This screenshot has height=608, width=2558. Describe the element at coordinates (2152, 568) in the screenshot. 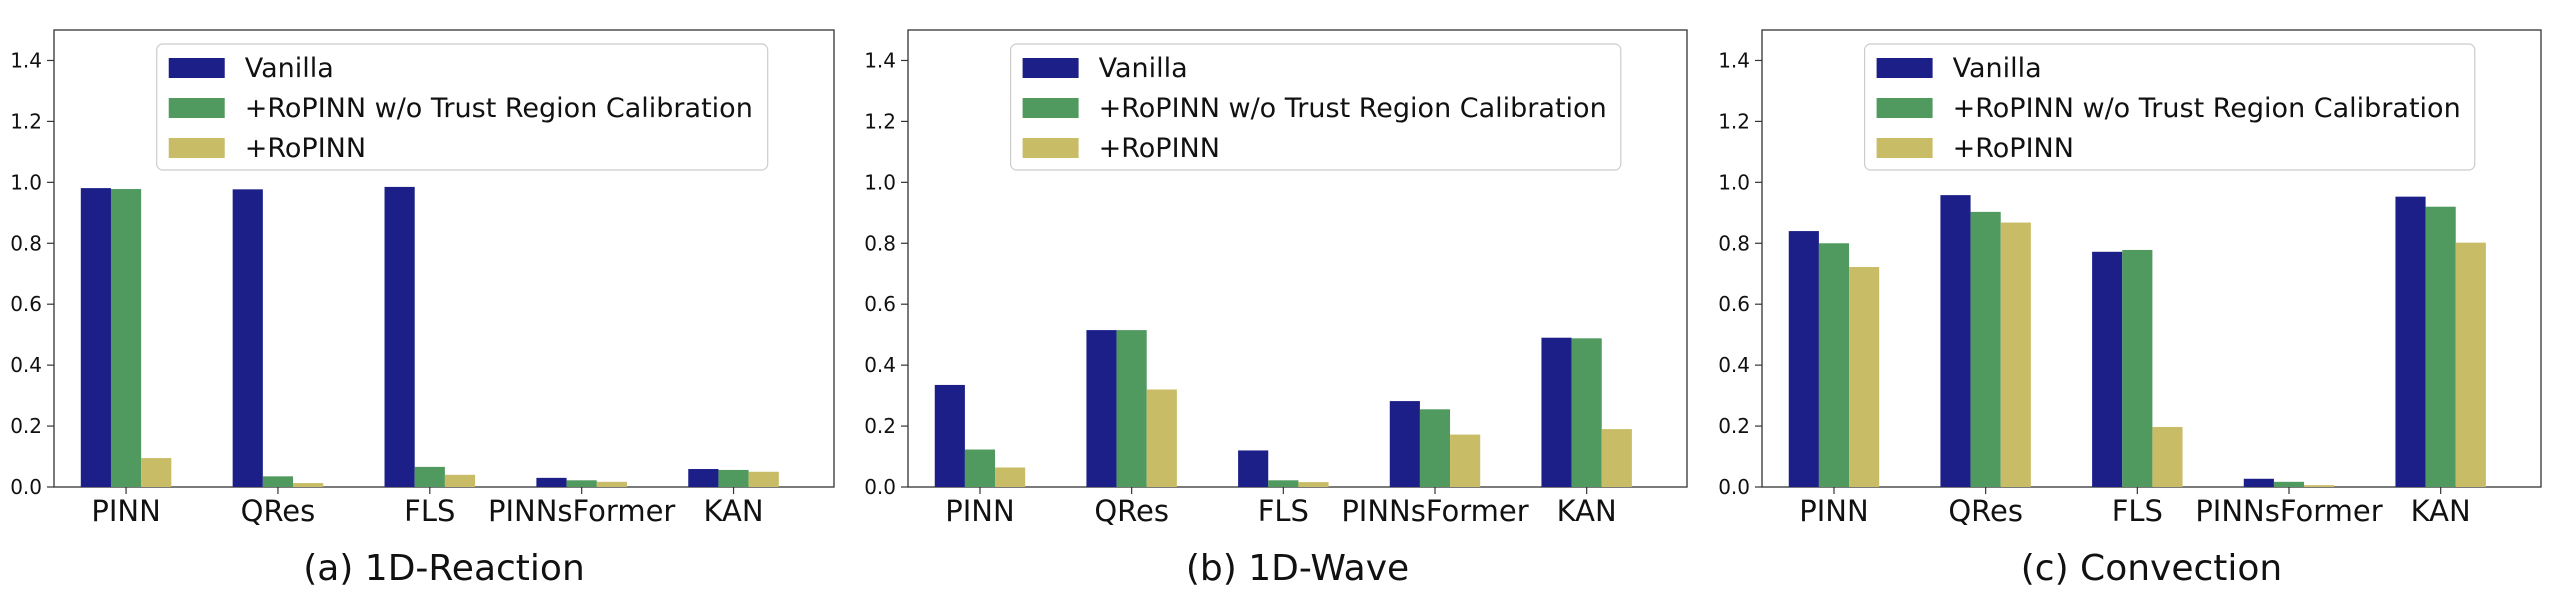

I see `chart-title: (c) Convection` at that location.